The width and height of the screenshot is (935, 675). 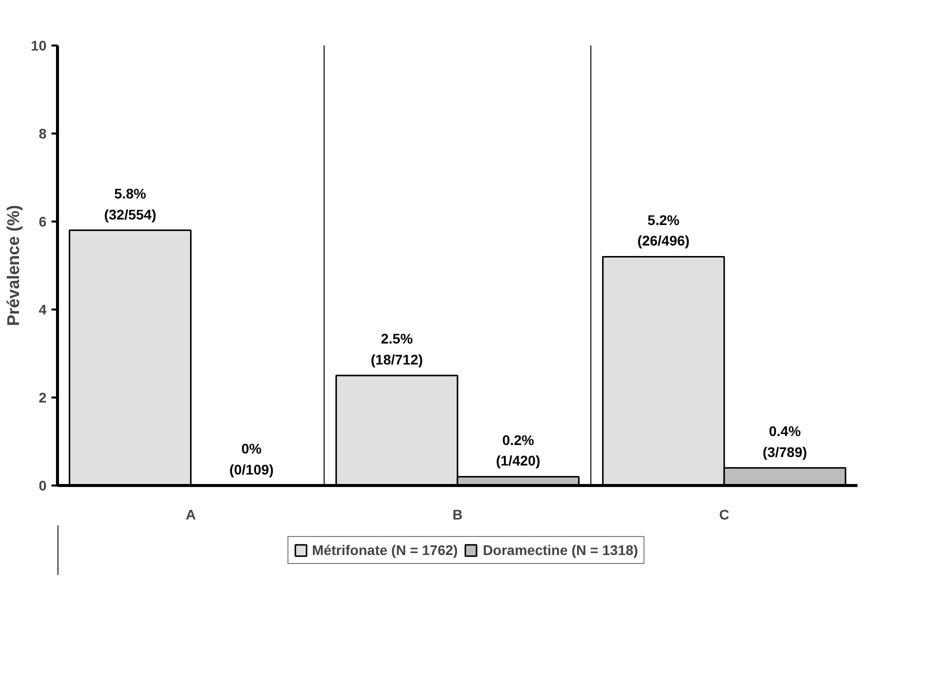 What do you see at coordinates (560, 550) in the screenshot?
I see `legend-label: Doramectine (N = 1318)` at bounding box center [560, 550].